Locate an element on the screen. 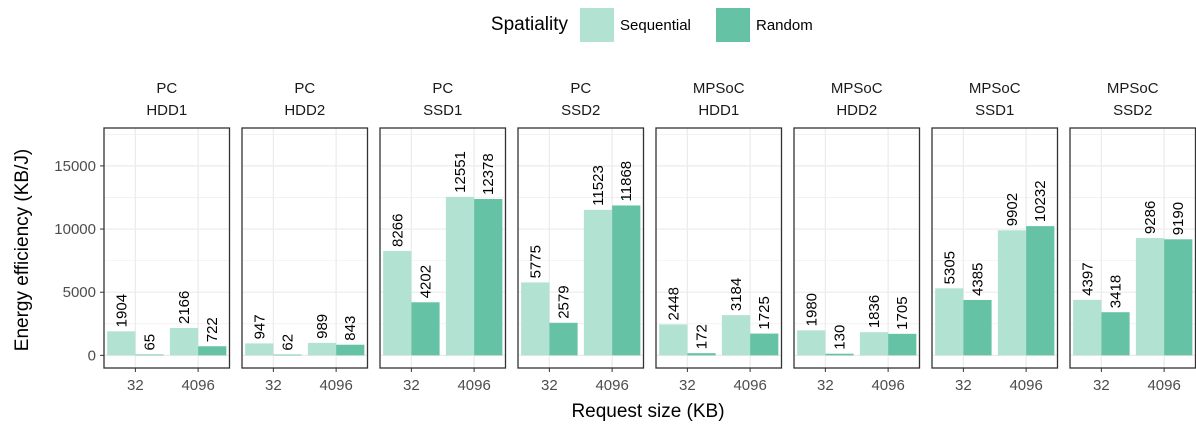 The image size is (1196, 430). bar-value-label: 843 is located at coordinates (350, 328).